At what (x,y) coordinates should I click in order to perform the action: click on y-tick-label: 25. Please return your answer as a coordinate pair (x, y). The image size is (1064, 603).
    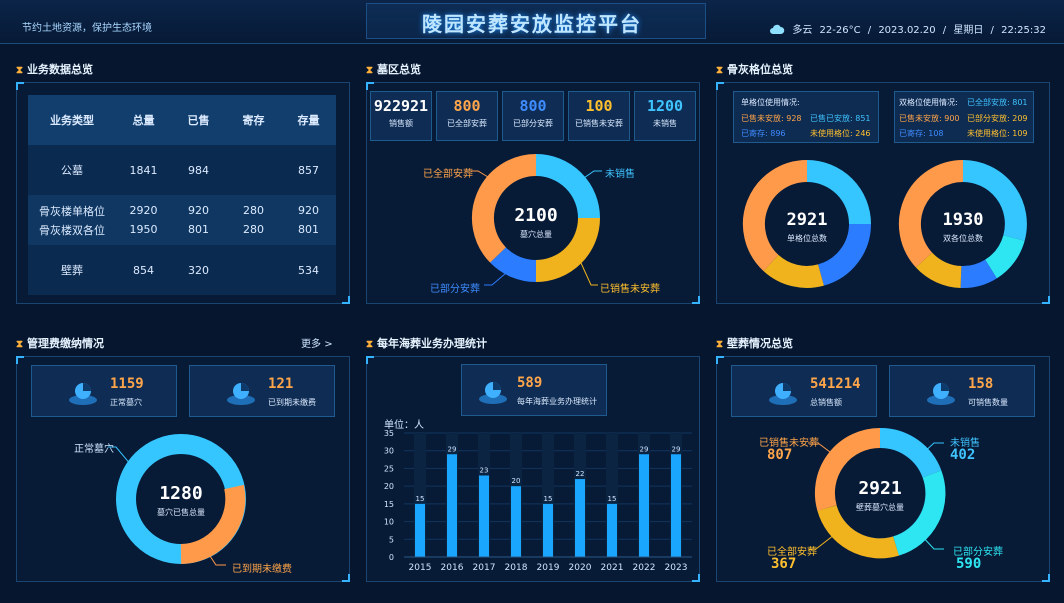
    Looking at the image, I should click on (389, 468).